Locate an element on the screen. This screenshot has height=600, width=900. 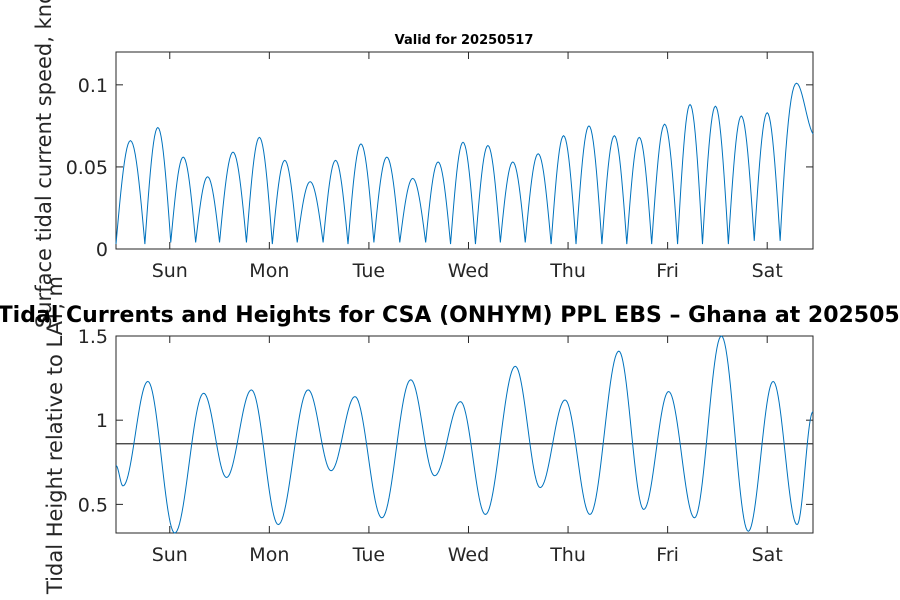
tidal-height-y-tick-label: 1 is located at coordinates (102, 421).